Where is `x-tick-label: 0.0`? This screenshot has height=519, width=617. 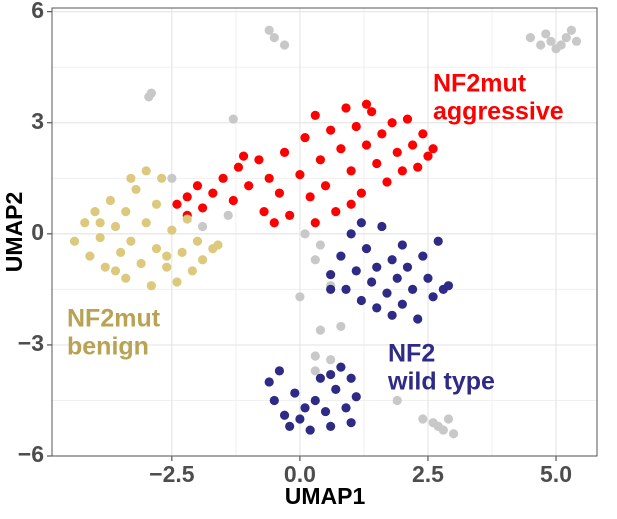 x-tick-label: 0.0 is located at coordinates (300, 474).